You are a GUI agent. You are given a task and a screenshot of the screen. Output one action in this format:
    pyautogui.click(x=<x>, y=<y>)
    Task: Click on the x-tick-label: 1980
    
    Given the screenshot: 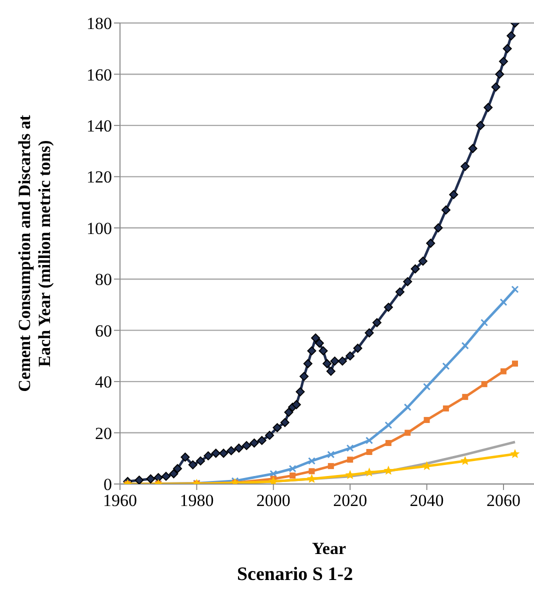 What is the action you would take?
    pyautogui.click(x=197, y=500)
    